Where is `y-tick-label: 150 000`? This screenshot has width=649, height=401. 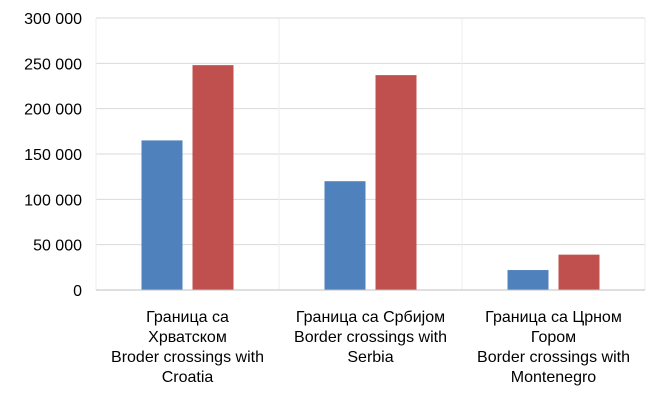
y-tick-label: 150 000 is located at coordinates (53, 155).